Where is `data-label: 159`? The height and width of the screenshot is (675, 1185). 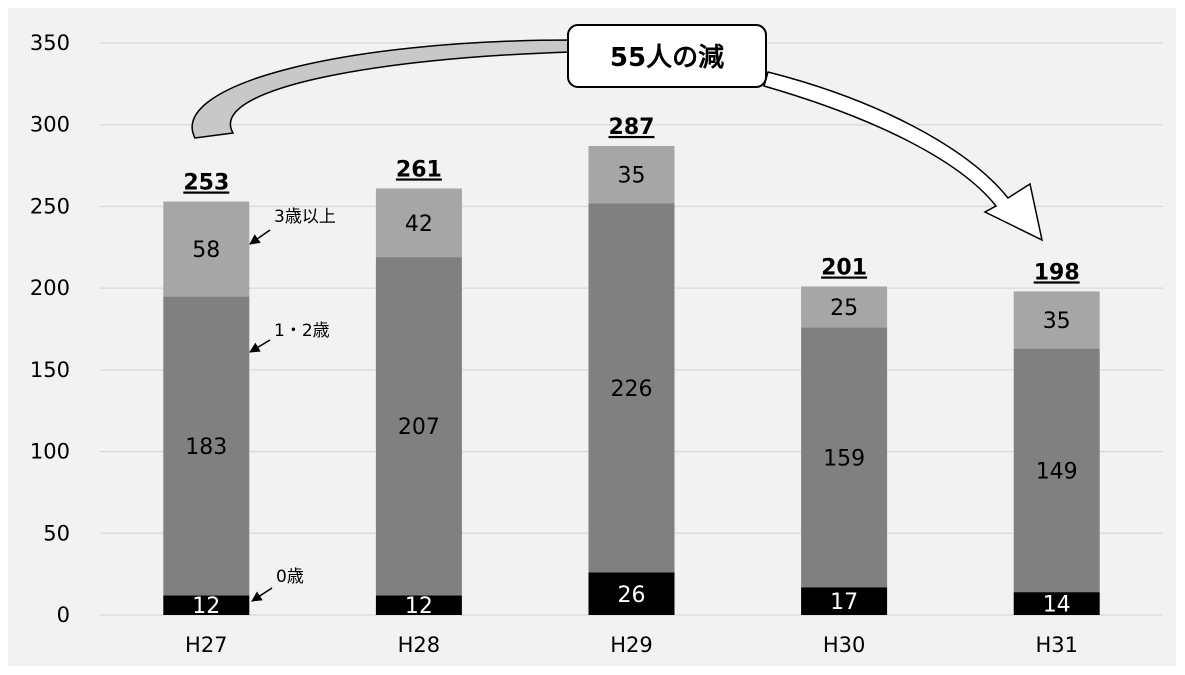 data-label: 159 is located at coordinates (844, 458).